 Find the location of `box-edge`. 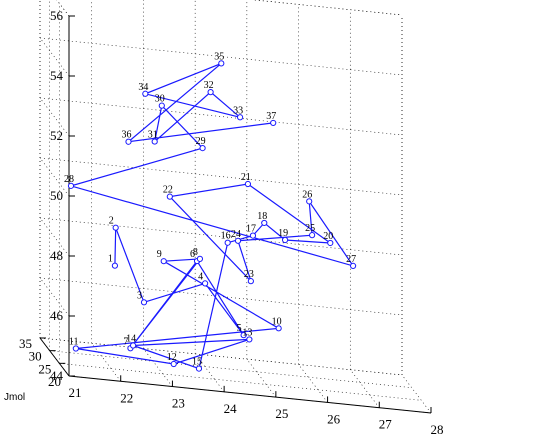

box-edge is located at coordinates (327, 8).